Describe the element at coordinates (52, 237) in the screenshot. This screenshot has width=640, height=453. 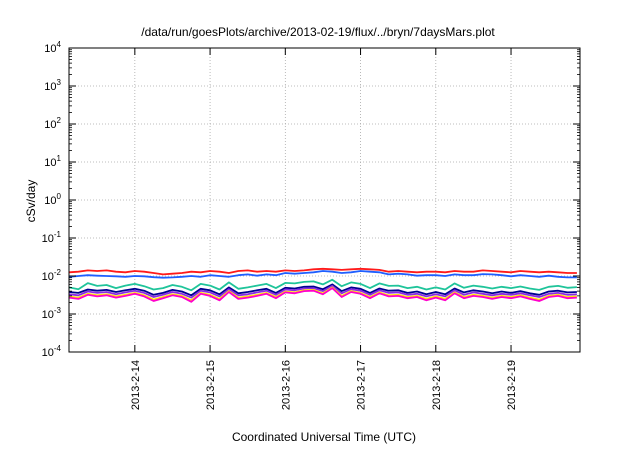
I see `y-tick-label: 10⁻¹` at that location.